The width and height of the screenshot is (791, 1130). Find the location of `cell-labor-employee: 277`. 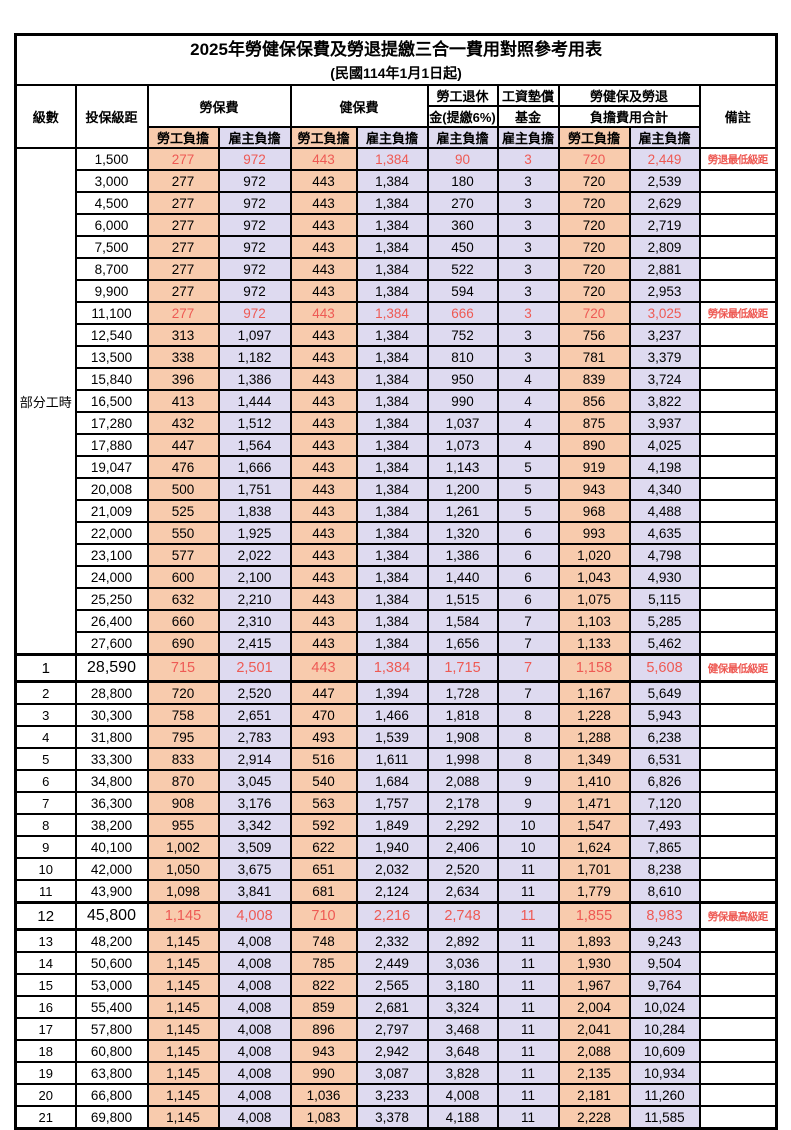

cell-labor-employee: 277 is located at coordinates (183, 291).